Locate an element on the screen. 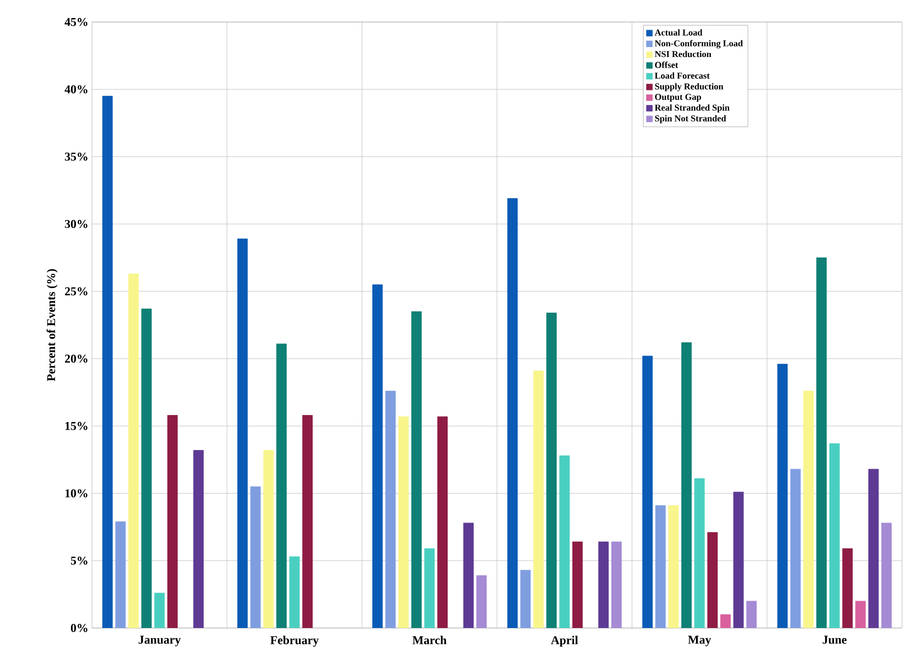 The width and height of the screenshot is (904, 667). legend-label: Offset is located at coordinates (666, 65).